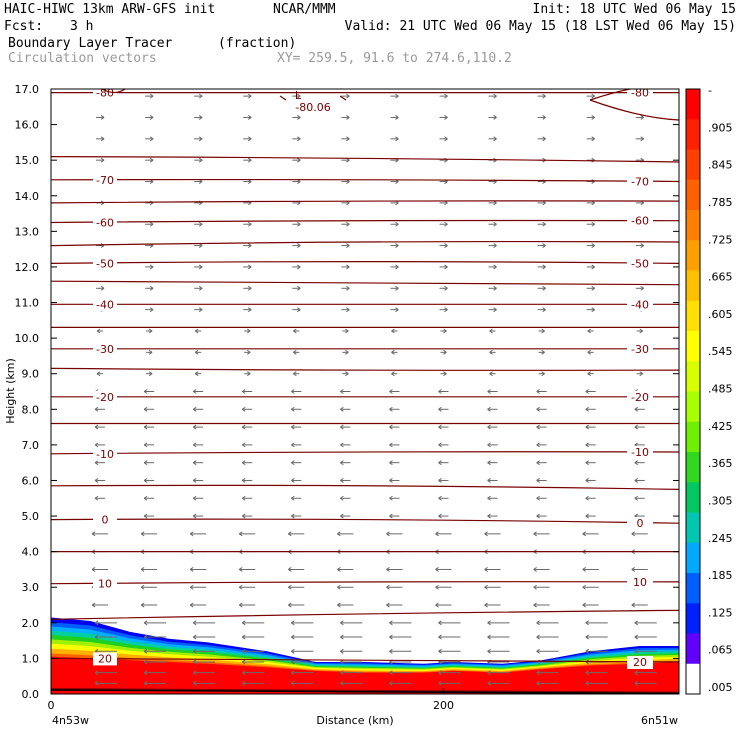 The width and height of the screenshot is (740, 740). I want to click on x-axis: 0 200, so click(251, 700).